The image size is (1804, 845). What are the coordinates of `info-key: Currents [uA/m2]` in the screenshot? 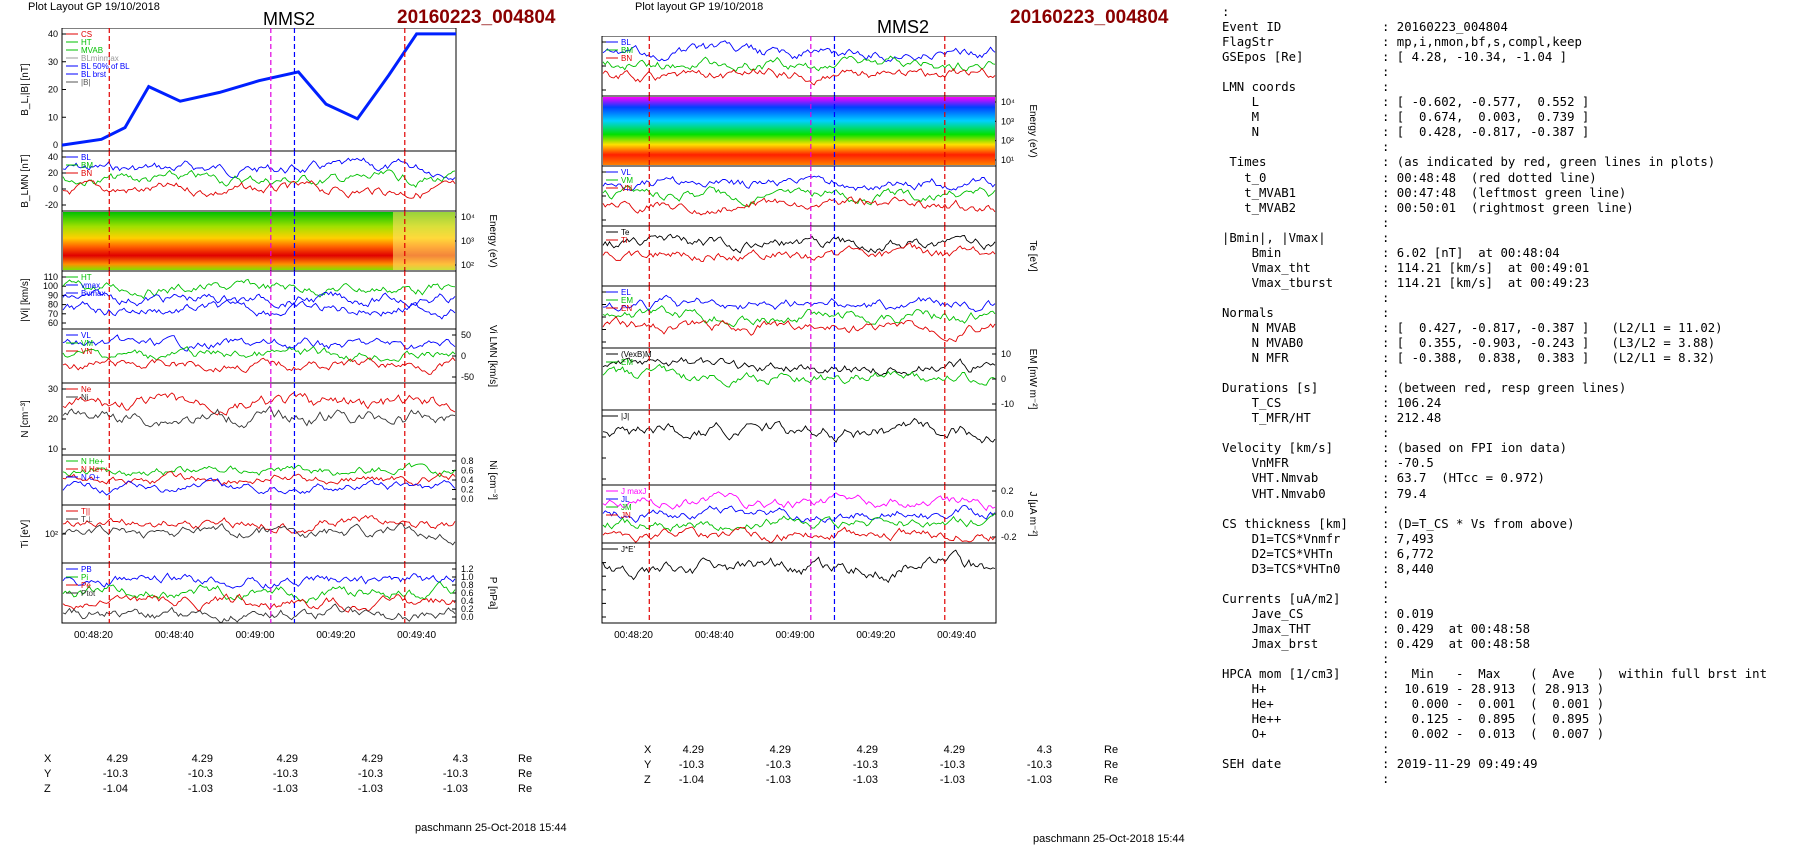 It's located at (1281, 598).